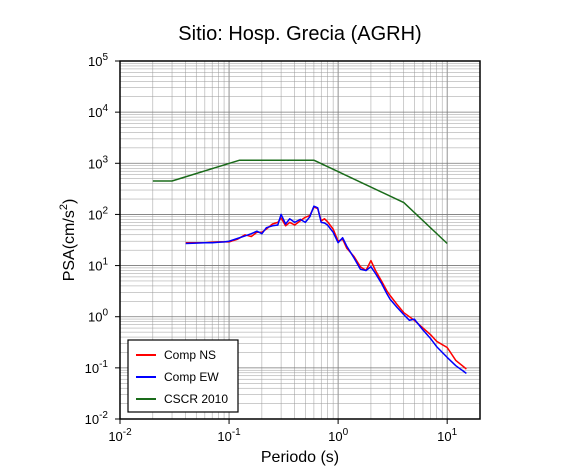 This screenshot has height=475, width=586. Describe the element at coordinates (97, 418) in the screenshot. I see `y-tick-label: 10⁻²` at that location.